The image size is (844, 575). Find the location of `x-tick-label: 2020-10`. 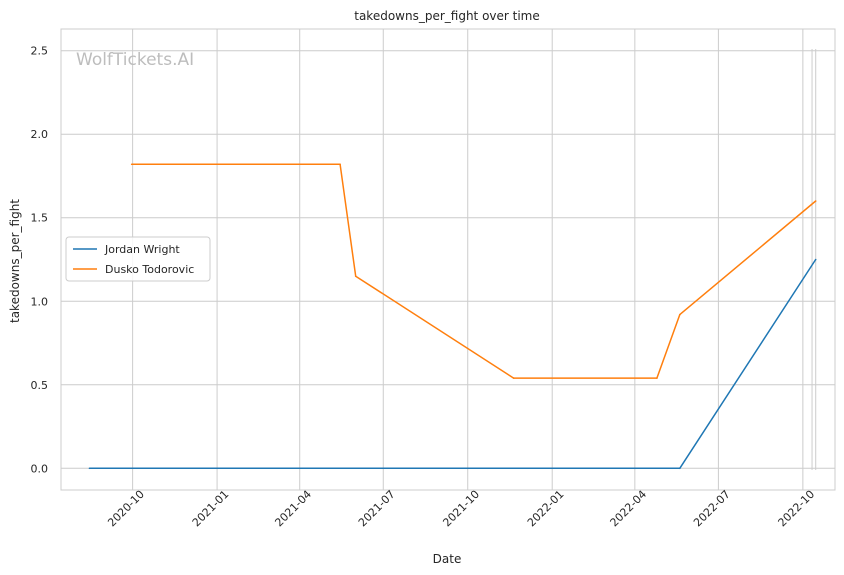

x-tick-label: 2020-10 is located at coordinates (126, 509).